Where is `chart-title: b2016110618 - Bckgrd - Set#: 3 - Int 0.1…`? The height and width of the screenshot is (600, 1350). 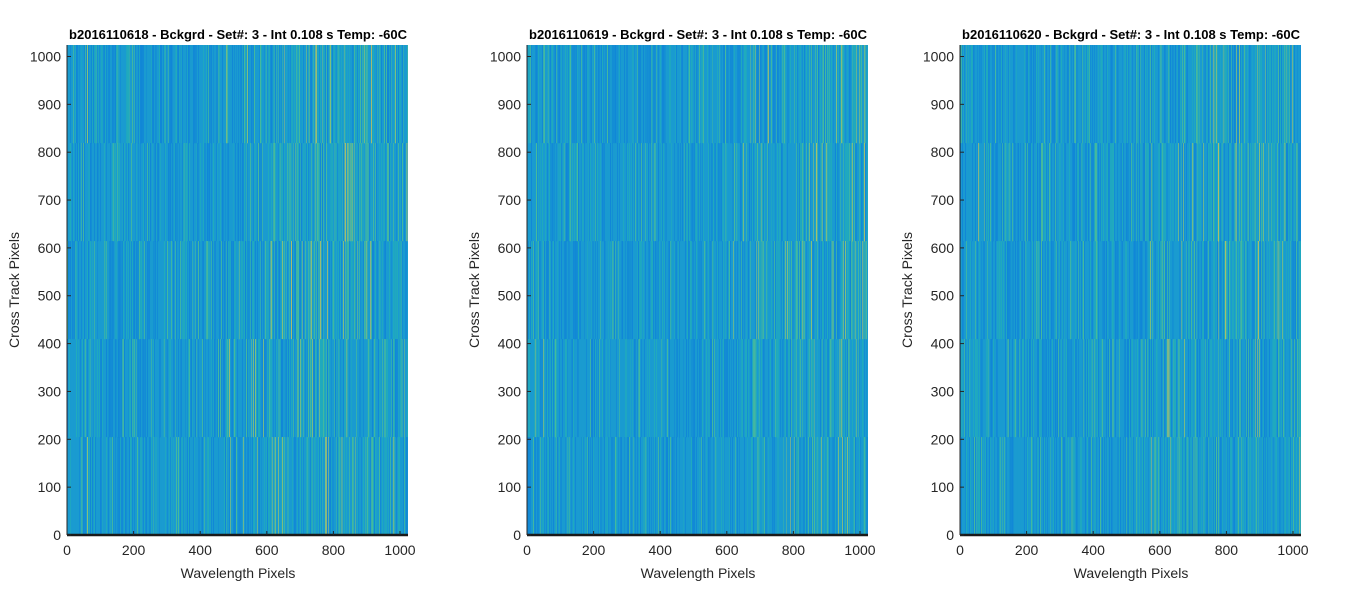
chart-title: b2016110618 - Bckgrd - Set#: 3 - Int 0.1… is located at coordinates (238, 34).